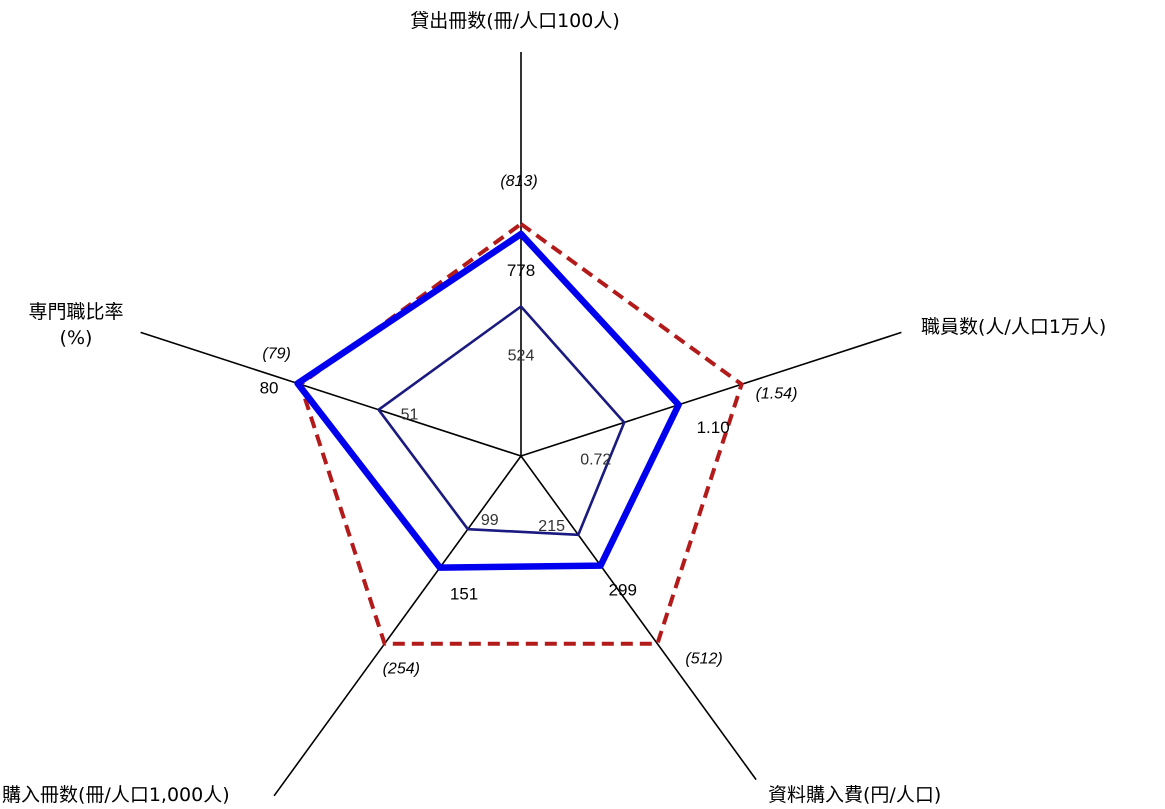 This screenshot has width=1165, height=809. What do you see at coordinates (854, 795) in the screenshot?
I see `axis-title-2: 資料購入費(円/人口)` at bounding box center [854, 795].